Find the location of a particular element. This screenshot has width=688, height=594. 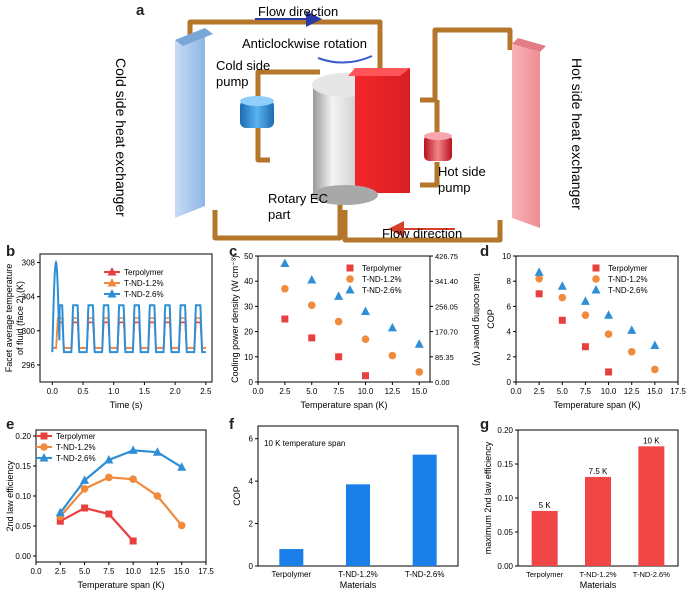

chart-e-ytick-label: 0.05 is located at coordinates (23, 526).